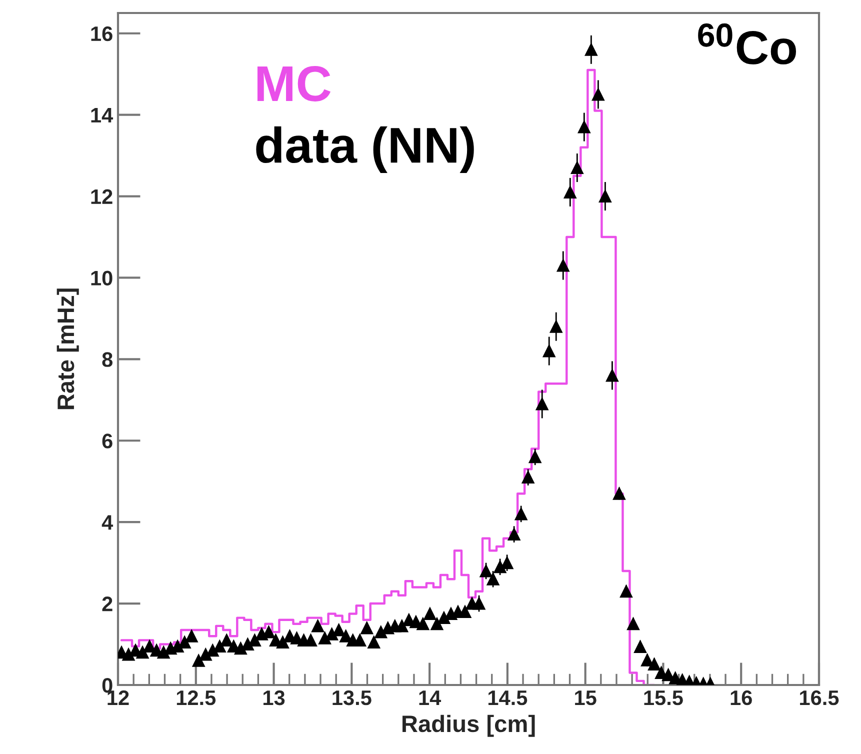 The image size is (861, 754). What do you see at coordinates (107, 441) in the screenshot?
I see `y-tick-label: 6` at bounding box center [107, 441].